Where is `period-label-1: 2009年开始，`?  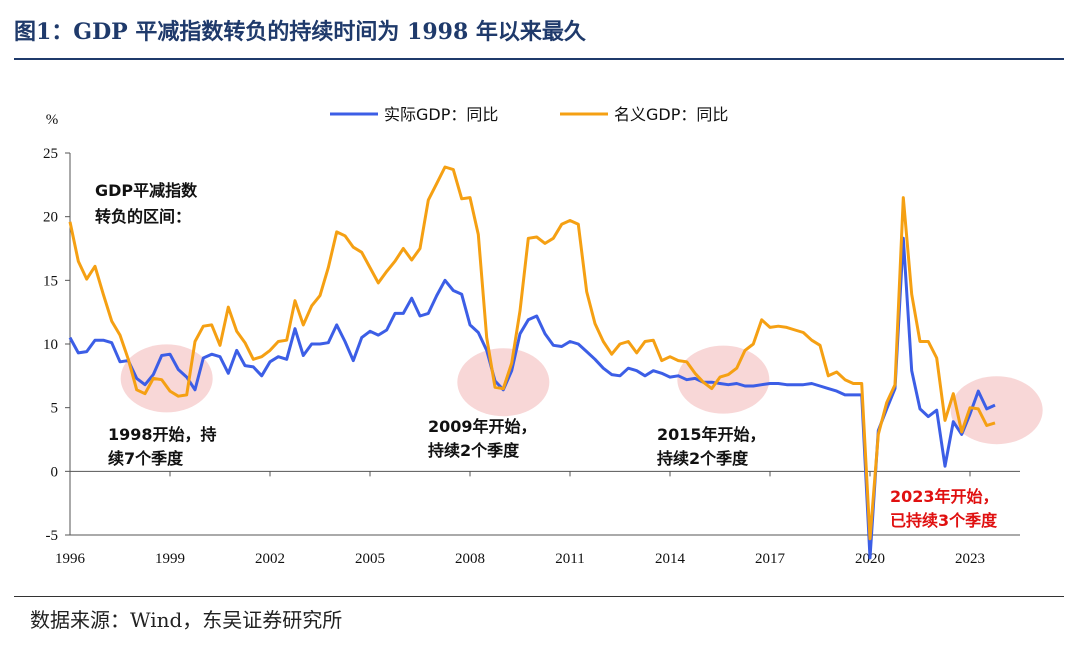 period-label-1: 2009年开始， is located at coordinates (482, 426).